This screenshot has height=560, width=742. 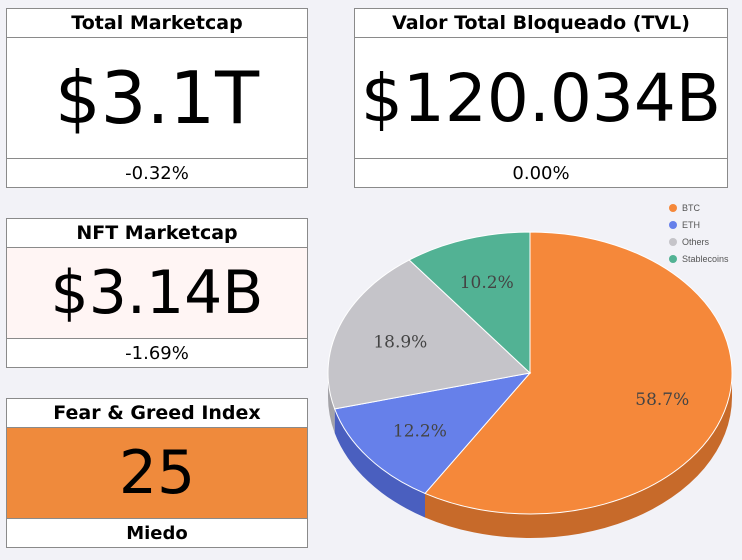 What do you see at coordinates (157, 532) in the screenshot?
I see `fear-greed-status: Miedo` at bounding box center [157, 532].